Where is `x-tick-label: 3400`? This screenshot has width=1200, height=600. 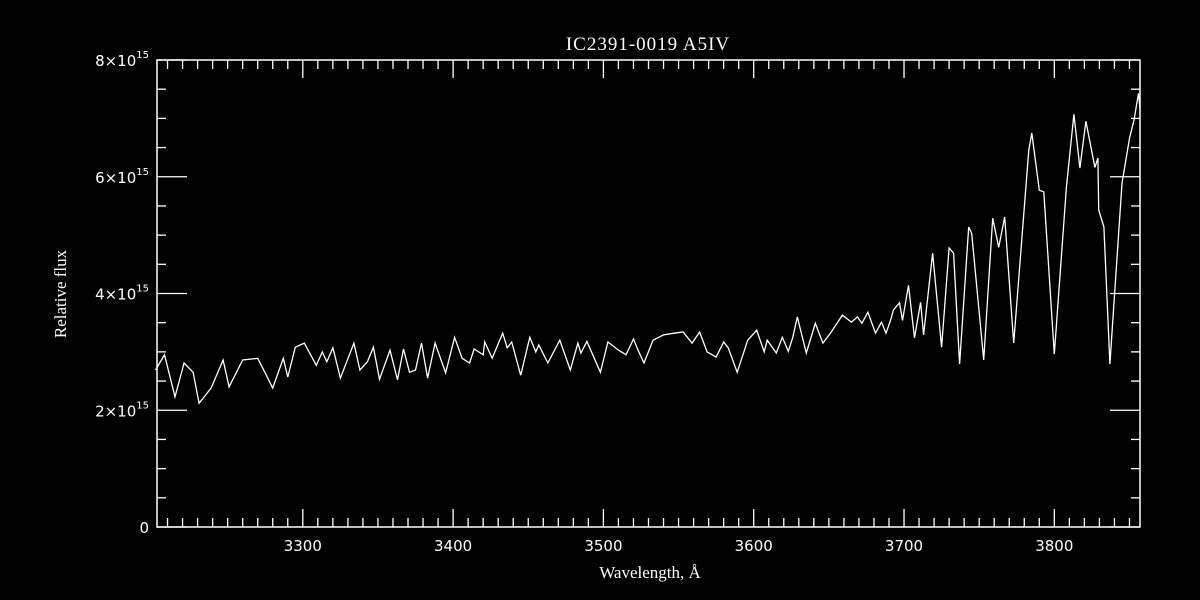 x-tick-label: 3400 is located at coordinates (453, 546).